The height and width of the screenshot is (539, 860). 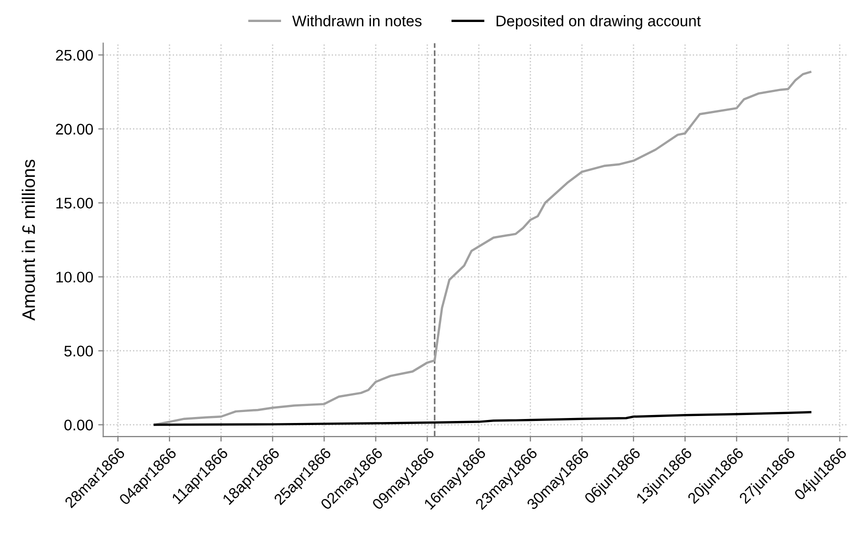 I want to click on y-tick-label: 25.00, so click(x=74, y=55).